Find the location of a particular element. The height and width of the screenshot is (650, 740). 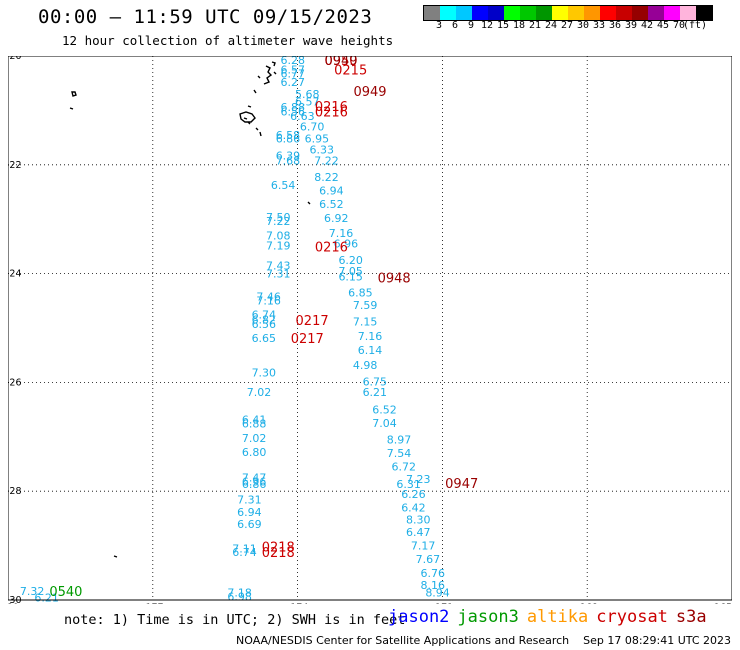

color-scale-tick: (ft) is located at coordinates (695, 25).